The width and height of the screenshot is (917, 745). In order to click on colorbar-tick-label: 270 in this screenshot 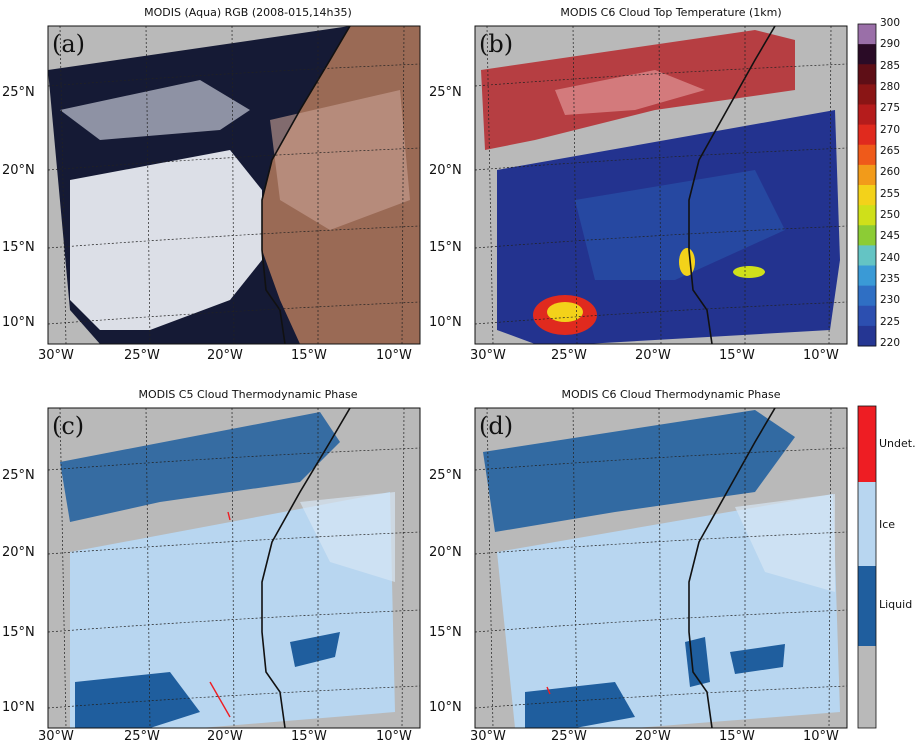, I will do `click(890, 129)`.